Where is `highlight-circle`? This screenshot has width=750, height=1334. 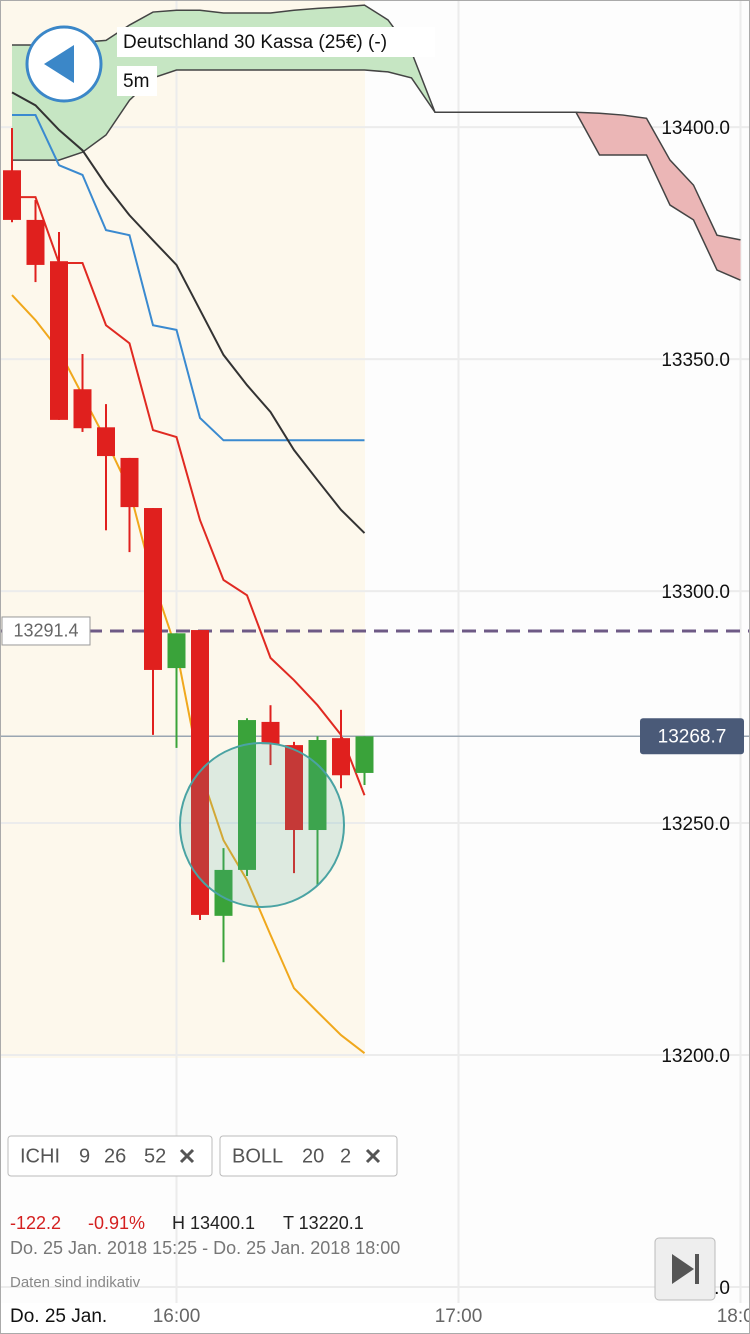 highlight-circle is located at coordinates (262, 825).